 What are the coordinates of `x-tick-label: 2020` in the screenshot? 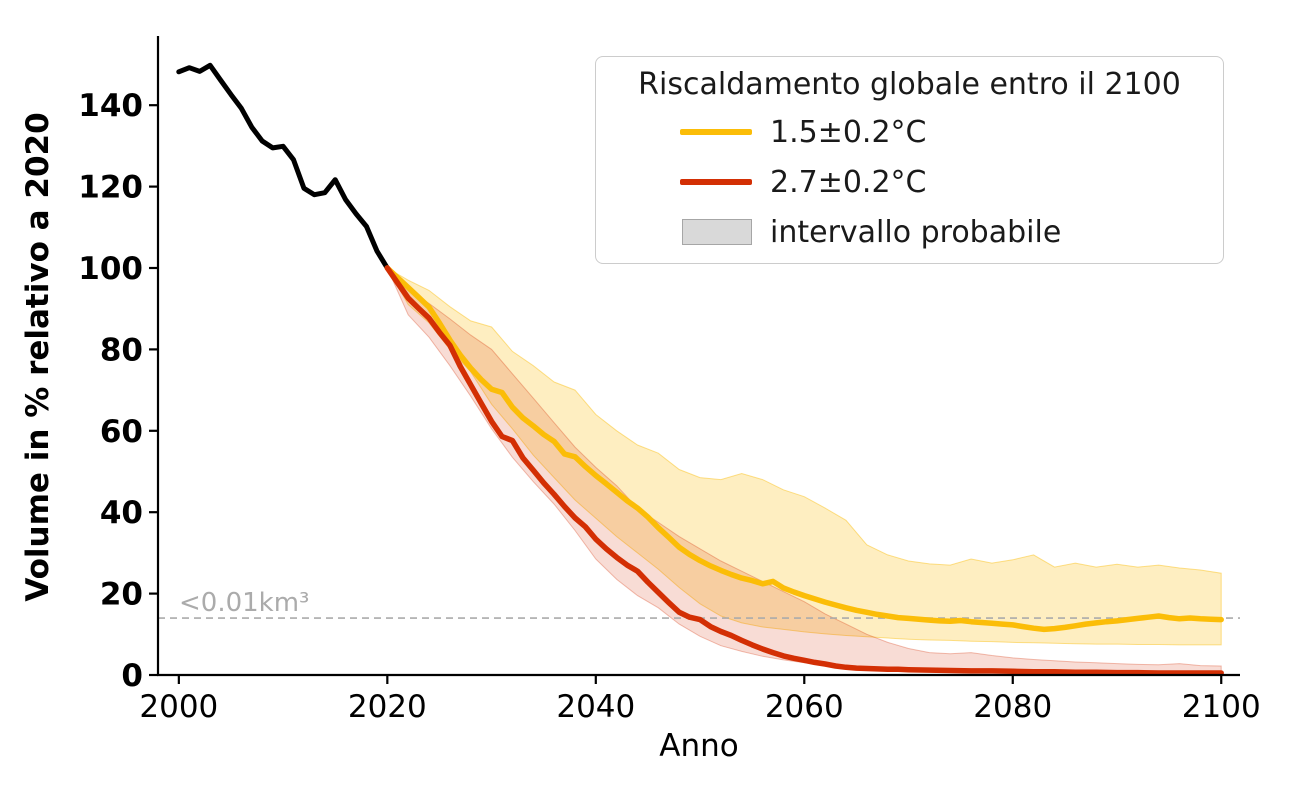 It's located at (387, 707).